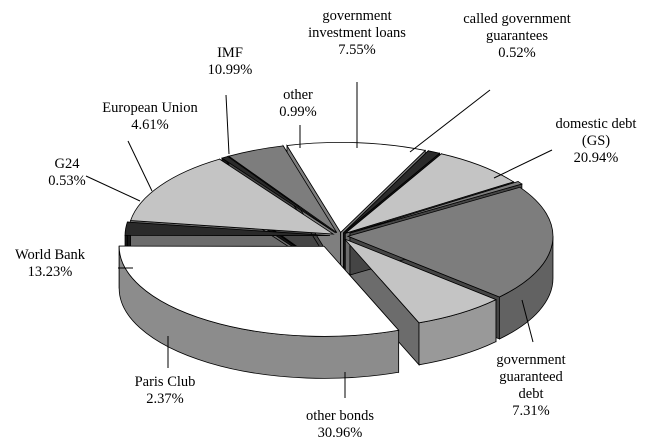 The width and height of the screenshot is (658, 444). Describe the element at coordinates (66, 181) in the screenshot. I see `data-label-g24: 0.53%` at that location.